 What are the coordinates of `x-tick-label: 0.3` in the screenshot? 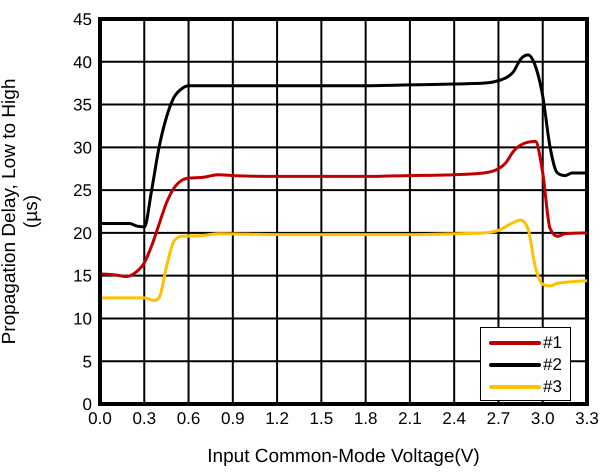 It's located at (144, 418).